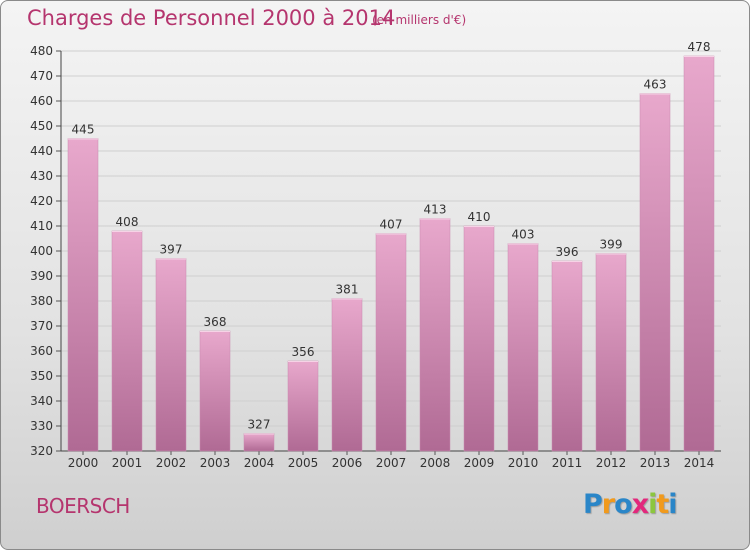 The height and width of the screenshot is (550, 750). I want to click on data-label: 397, so click(171, 250).